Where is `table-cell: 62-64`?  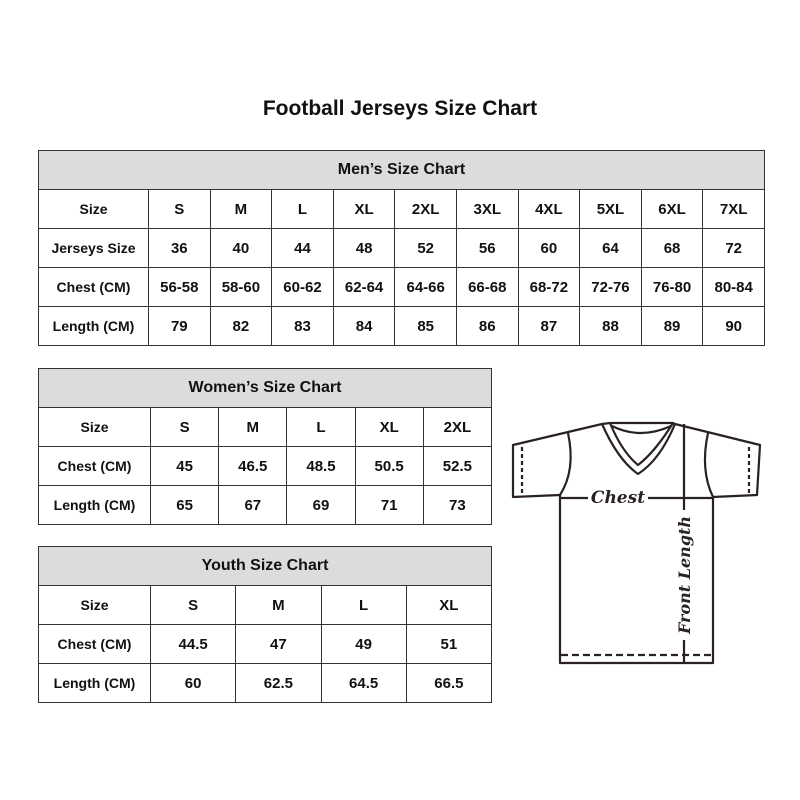 table-cell: 62-64 is located at coordinates (364, 287).